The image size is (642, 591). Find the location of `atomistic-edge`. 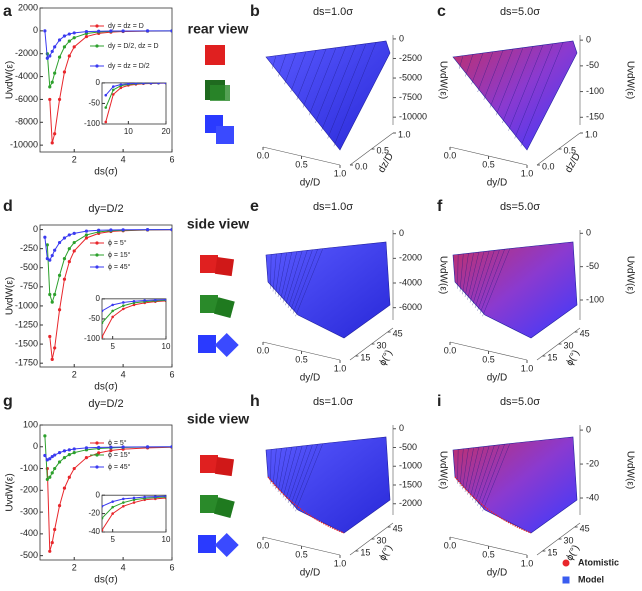

atomistic-edge is located at coordinates (493, 505).